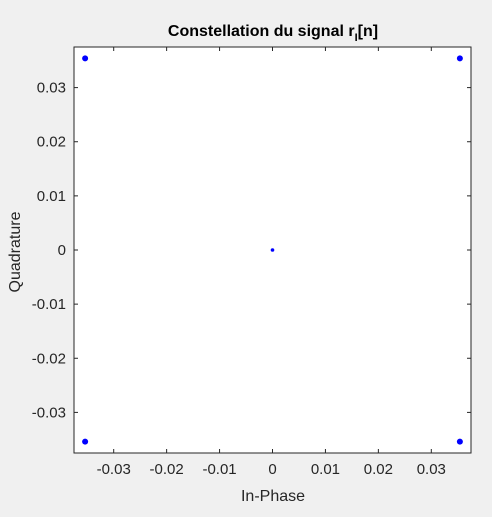  Describe the element at coordinates (273, 496) in the screenshot. I see `x-axis-label: In-Phase` at that location.